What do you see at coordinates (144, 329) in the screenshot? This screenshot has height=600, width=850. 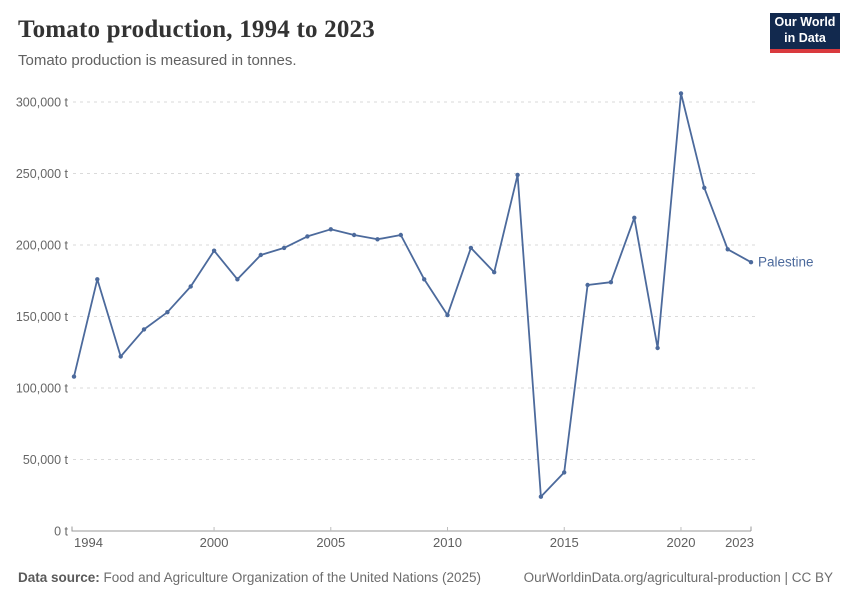 I see `data-point-1997` at bounding box center [144, 329].